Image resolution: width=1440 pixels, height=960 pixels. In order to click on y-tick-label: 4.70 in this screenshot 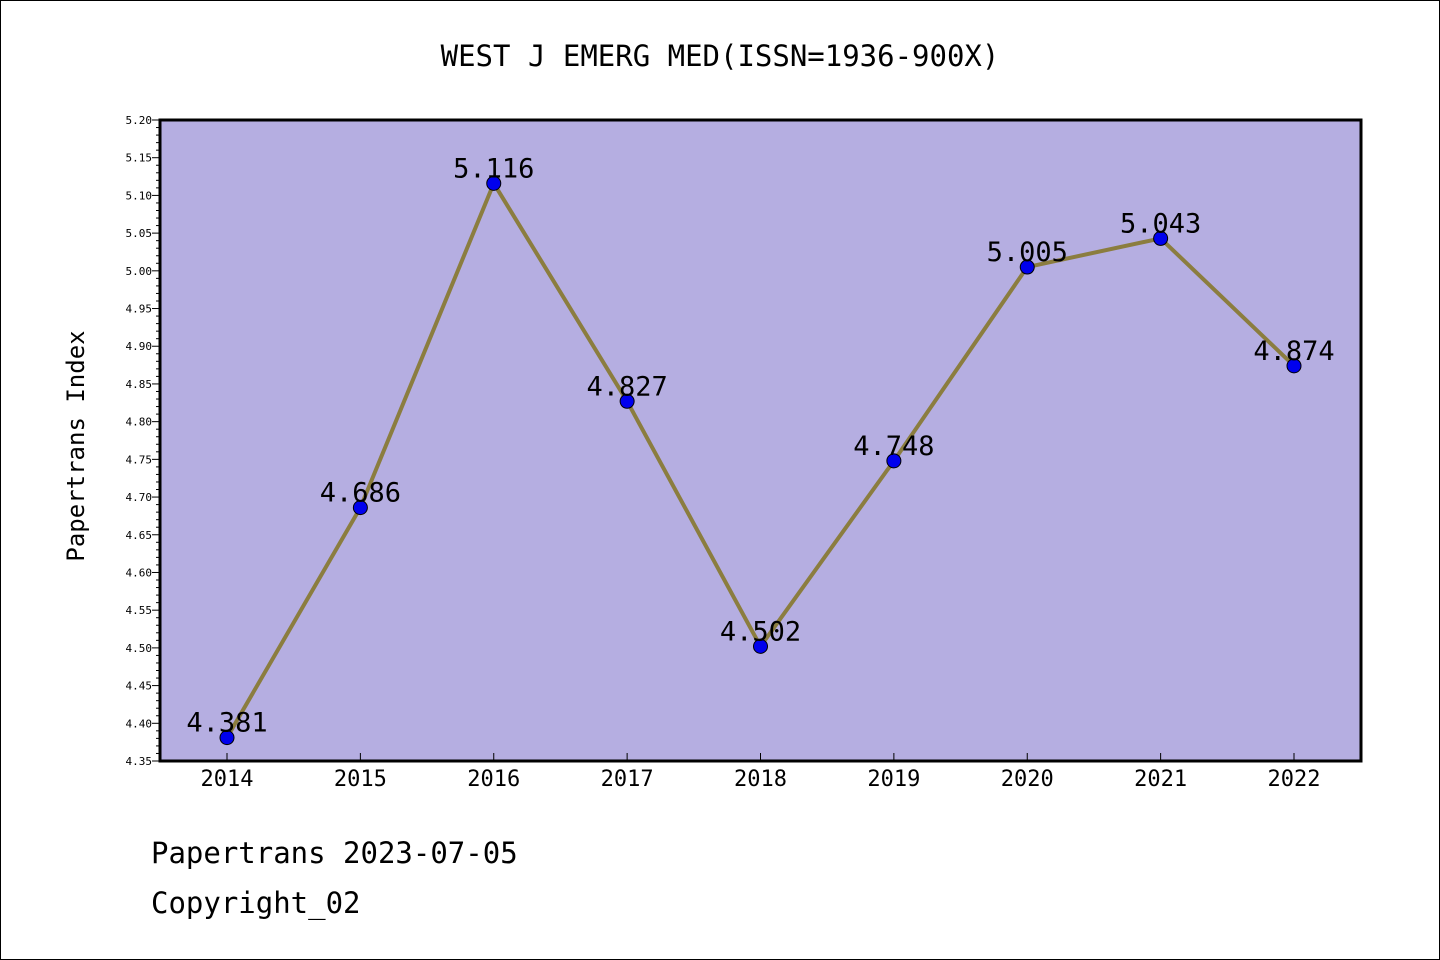, I will do `click(139, 497)`.